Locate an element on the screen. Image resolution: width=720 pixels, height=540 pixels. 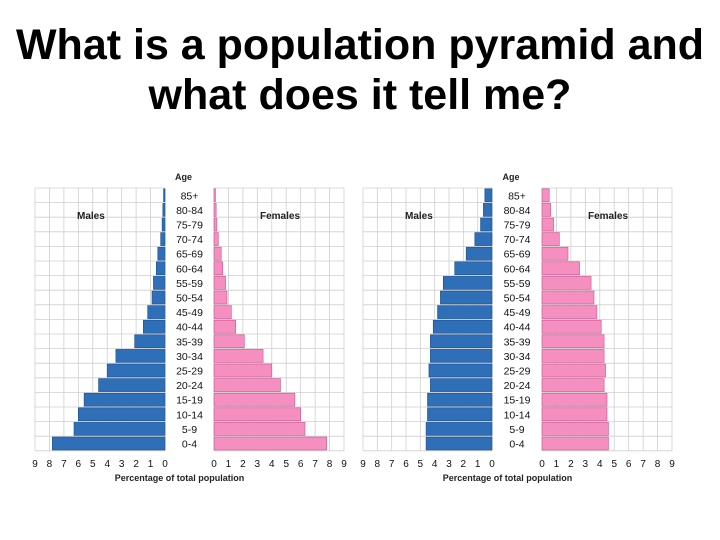
age-label: 80-84 is located at coordinates (517, 211).